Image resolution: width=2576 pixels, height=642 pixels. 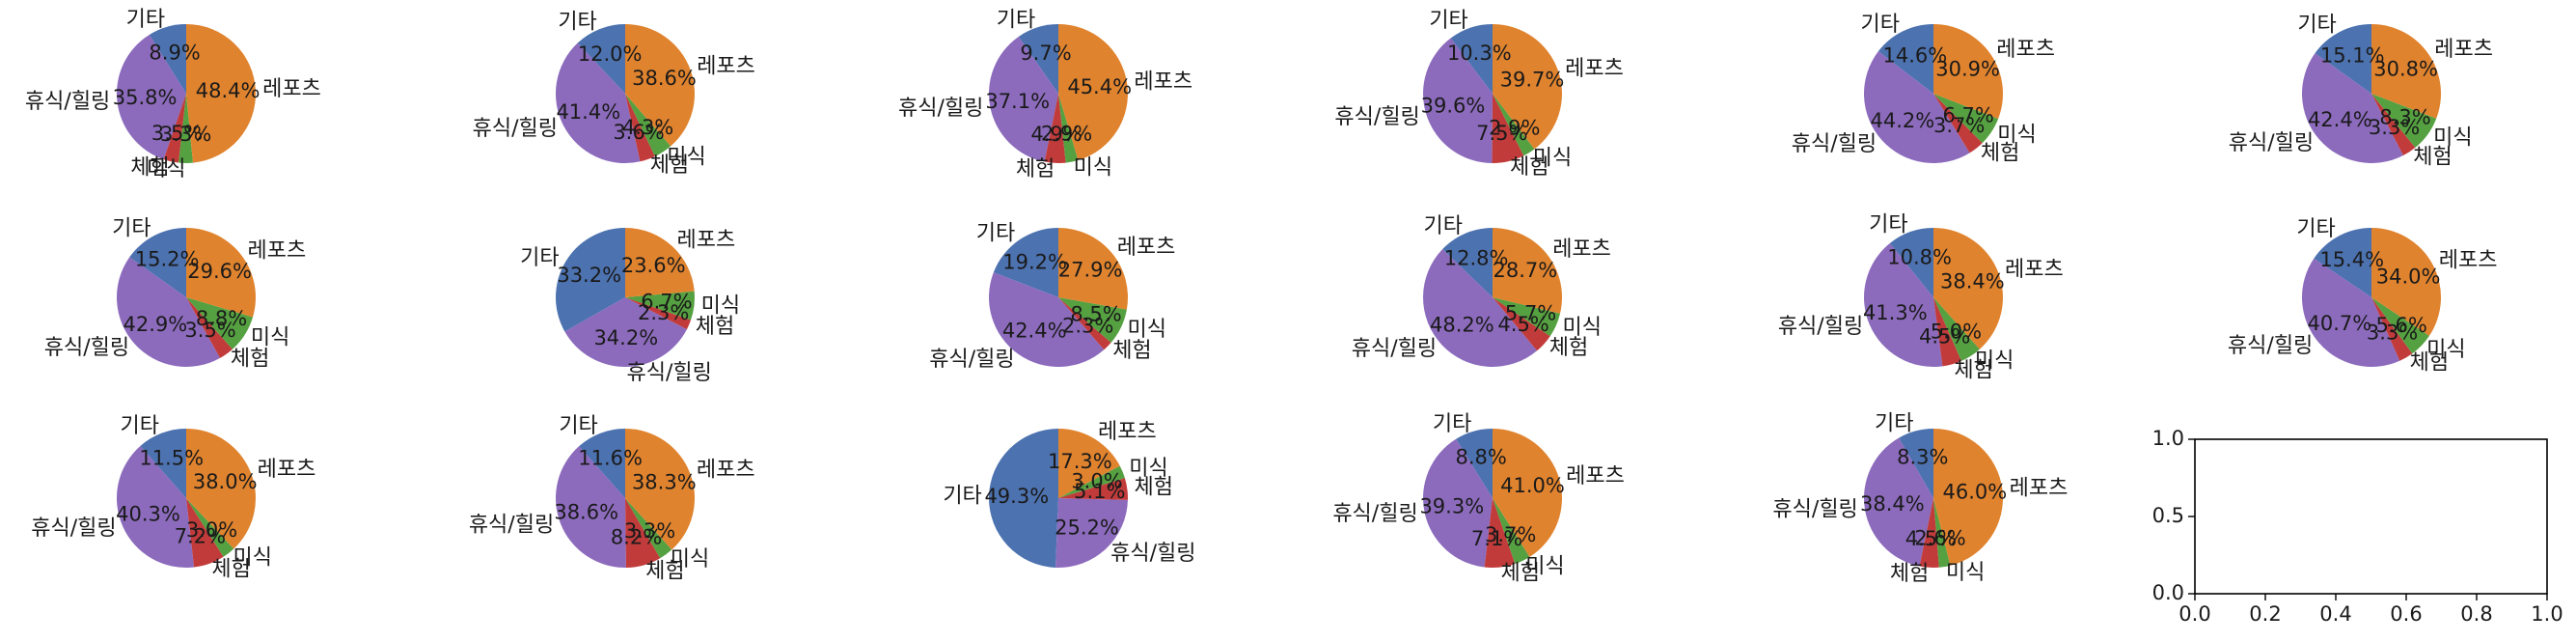 I want to click on pie-5-pct-label: 14.6%, so click(x=1915, y=55).